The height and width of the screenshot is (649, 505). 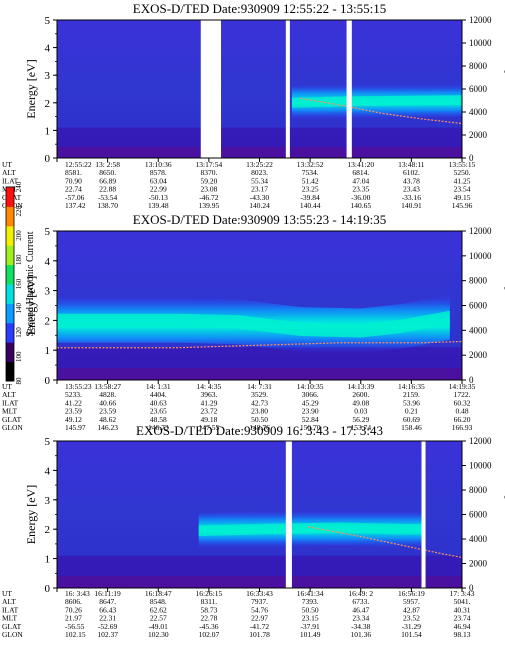 I want to click on orbit-table-cell: 16:11:19, so click(x=107, y=593).